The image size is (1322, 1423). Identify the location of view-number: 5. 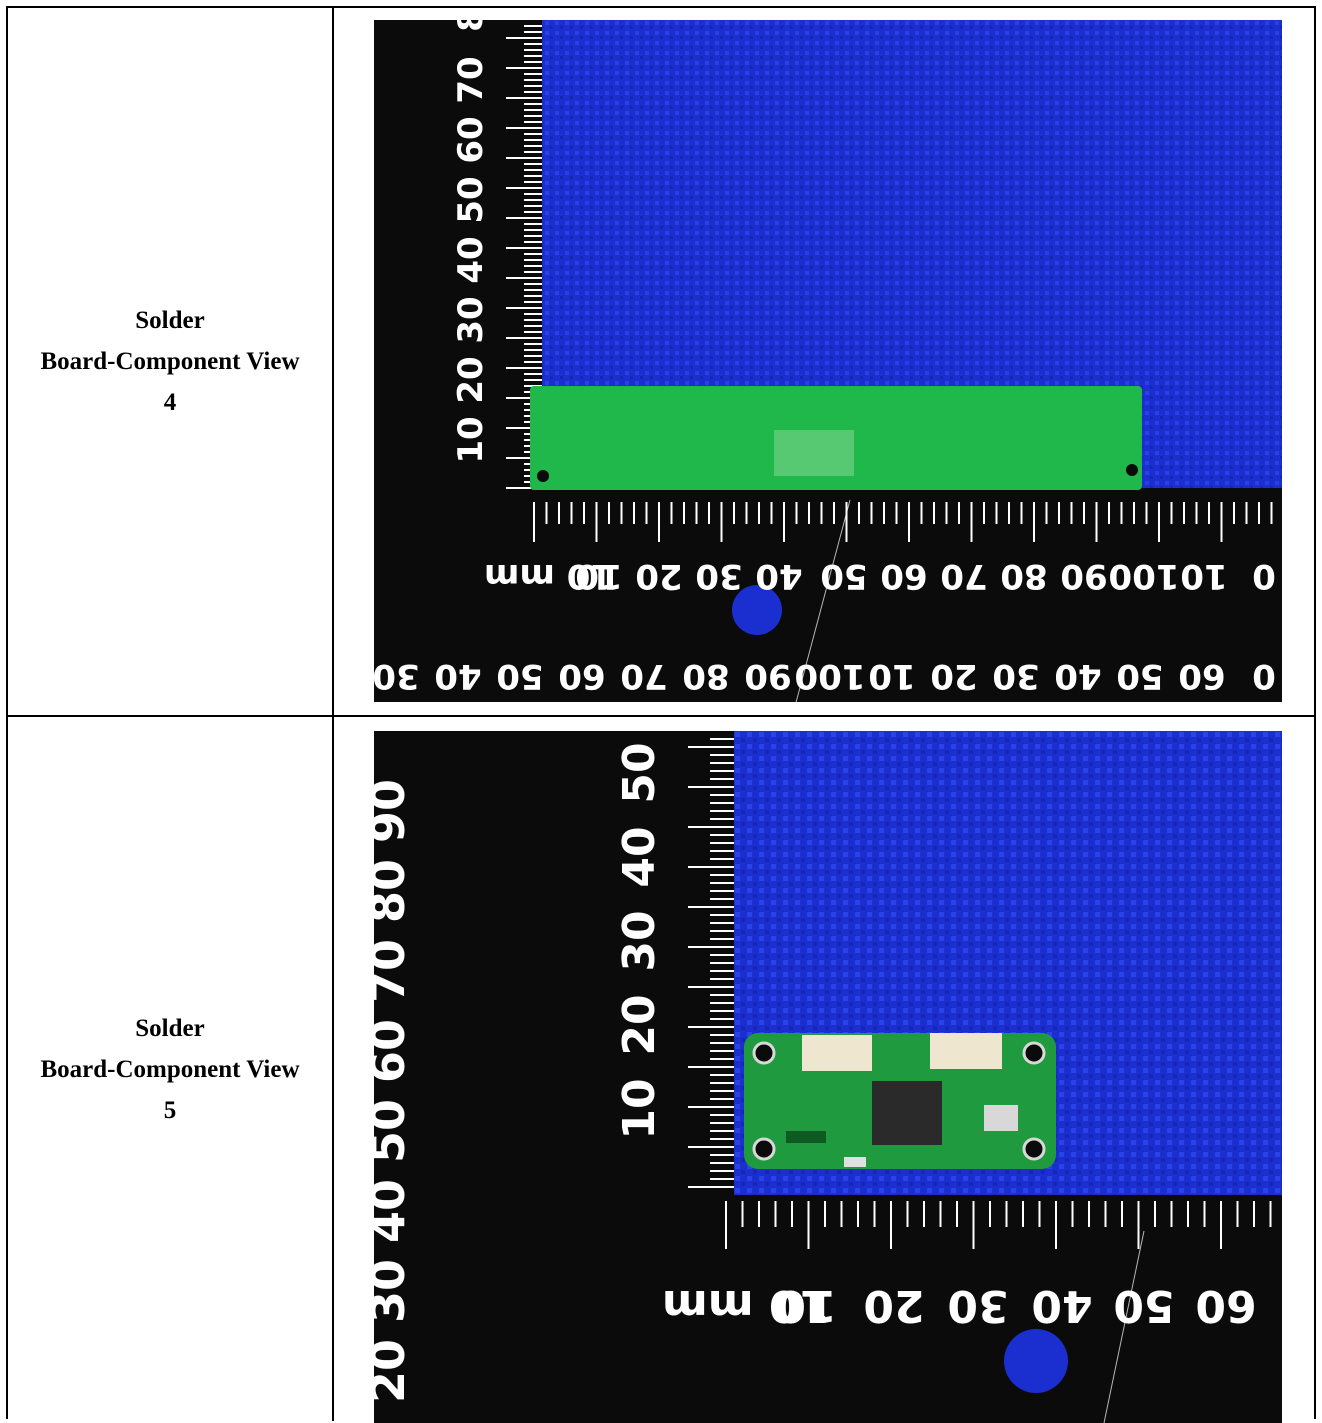
(170, 1110).